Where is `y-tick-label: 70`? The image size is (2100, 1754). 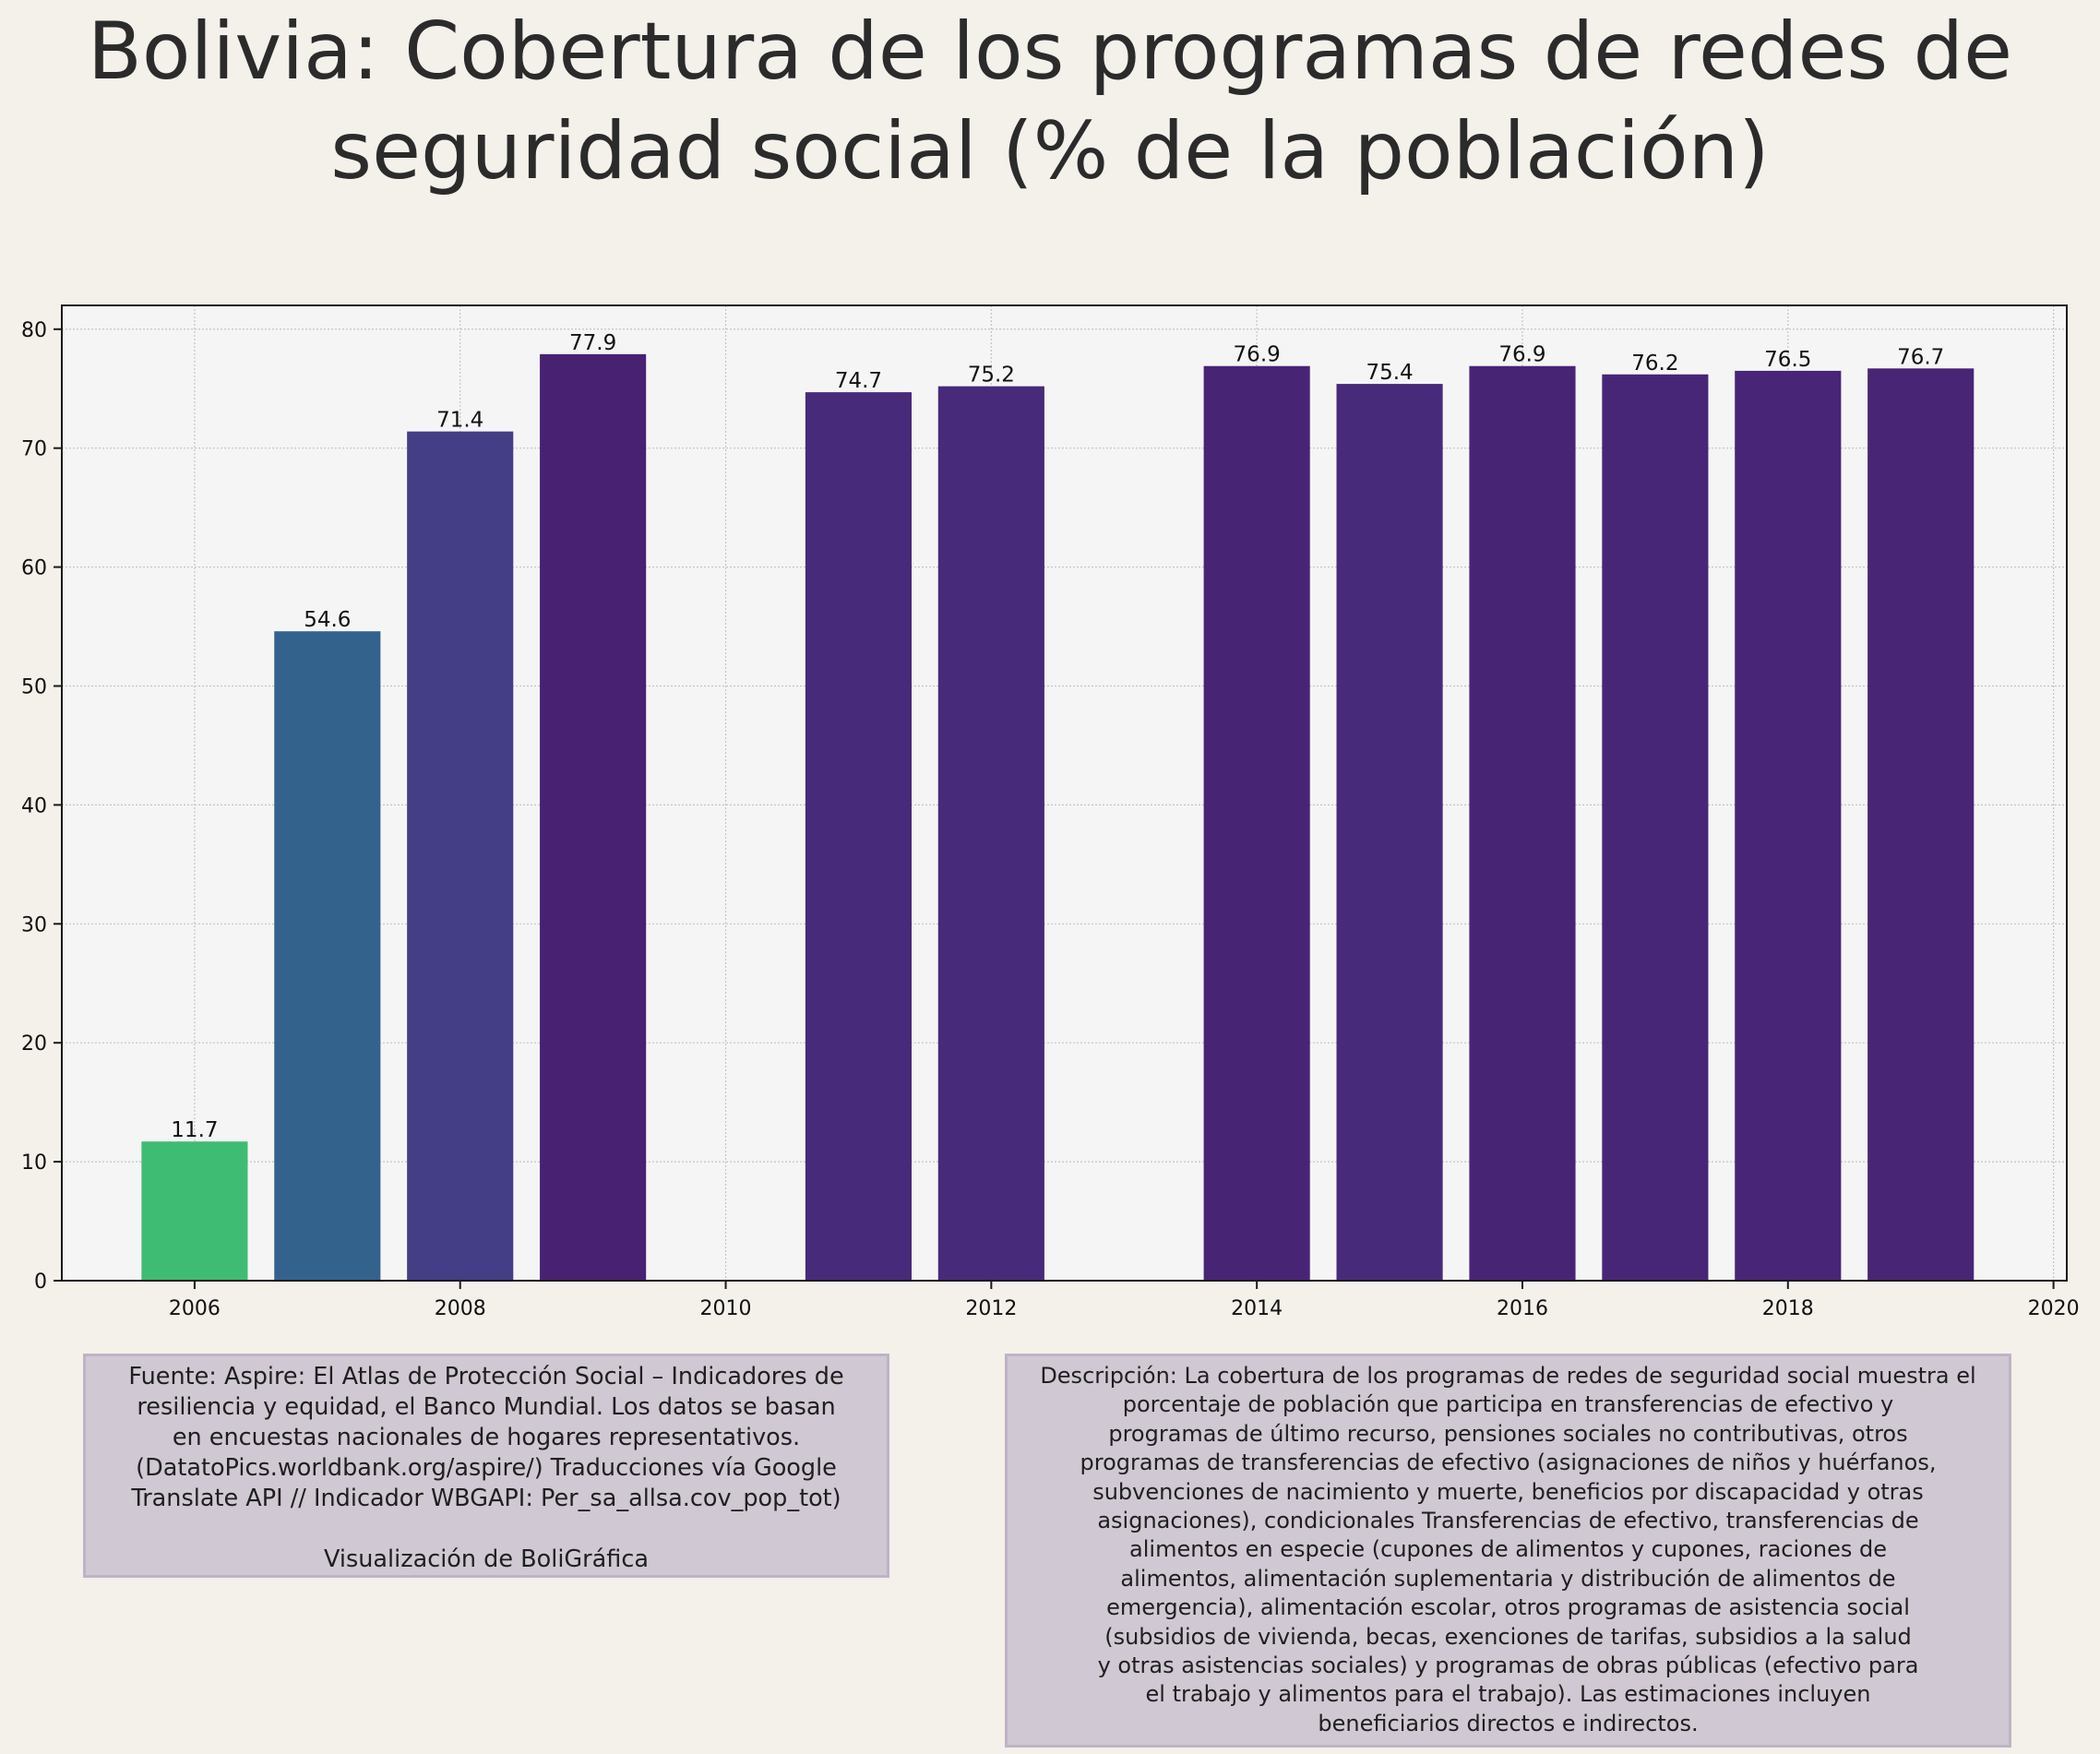 y-tick-label: 70 is located at coordinates (34, 450).